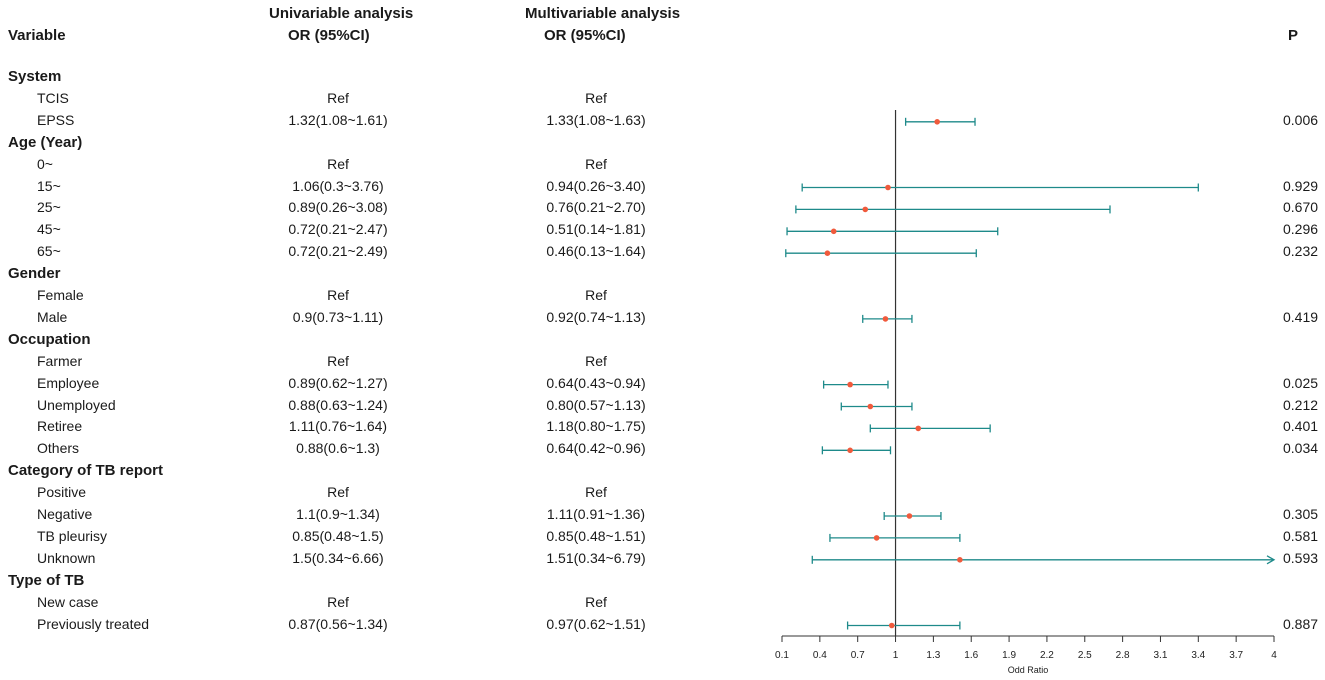 Image resolution: width=1325 pixels, height=680 pixels. I want to click on p-value: 0.929, so click(1301, 185).